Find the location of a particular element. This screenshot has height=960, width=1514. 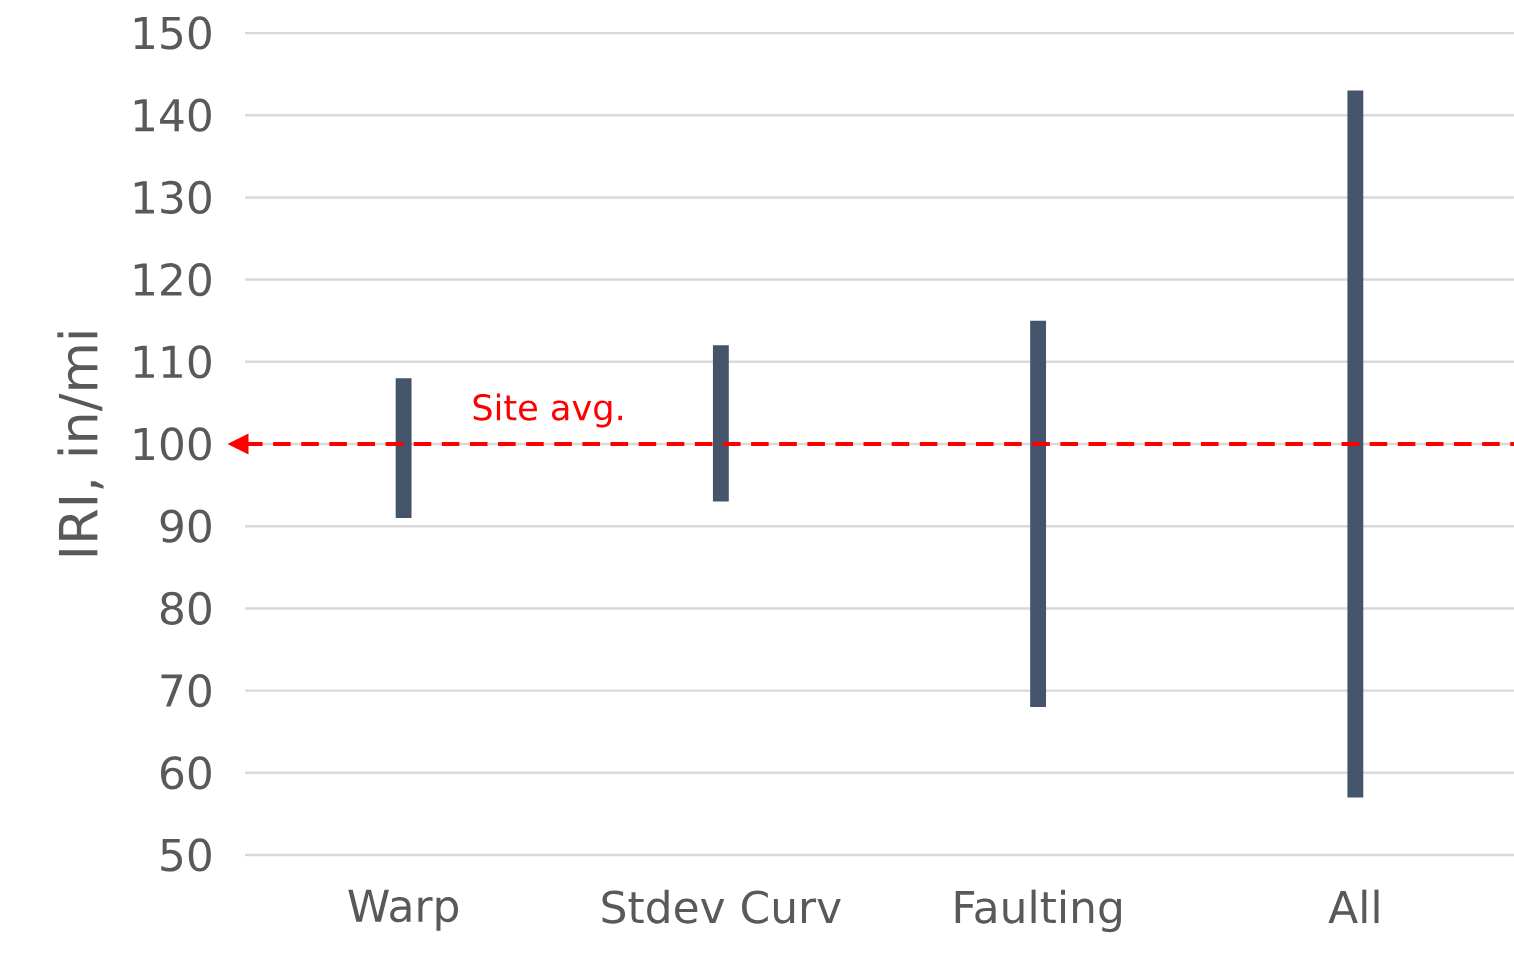

x-tick-label: Warp is located at coordinates (403, 910).